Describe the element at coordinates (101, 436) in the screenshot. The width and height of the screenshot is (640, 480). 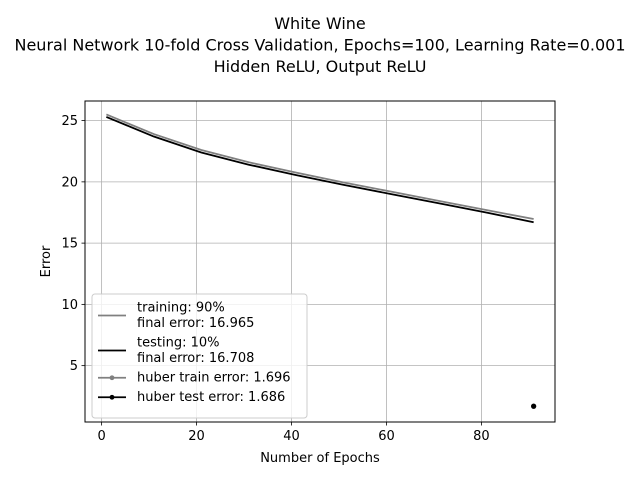
I see `x-tick-label: 0` at that location.